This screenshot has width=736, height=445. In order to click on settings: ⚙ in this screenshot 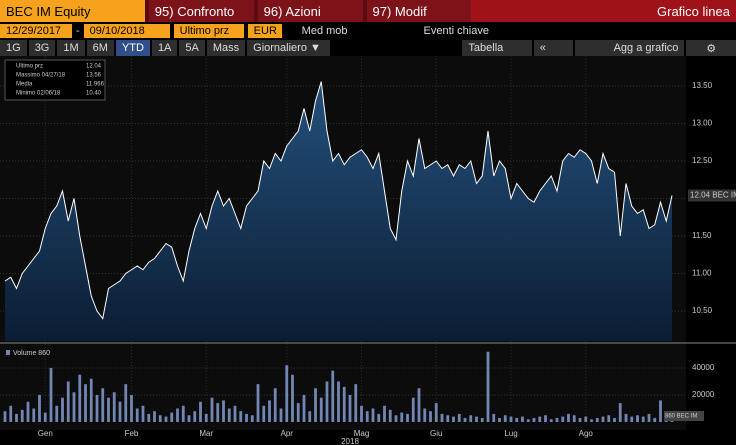, I will do `click(711, 48)`.